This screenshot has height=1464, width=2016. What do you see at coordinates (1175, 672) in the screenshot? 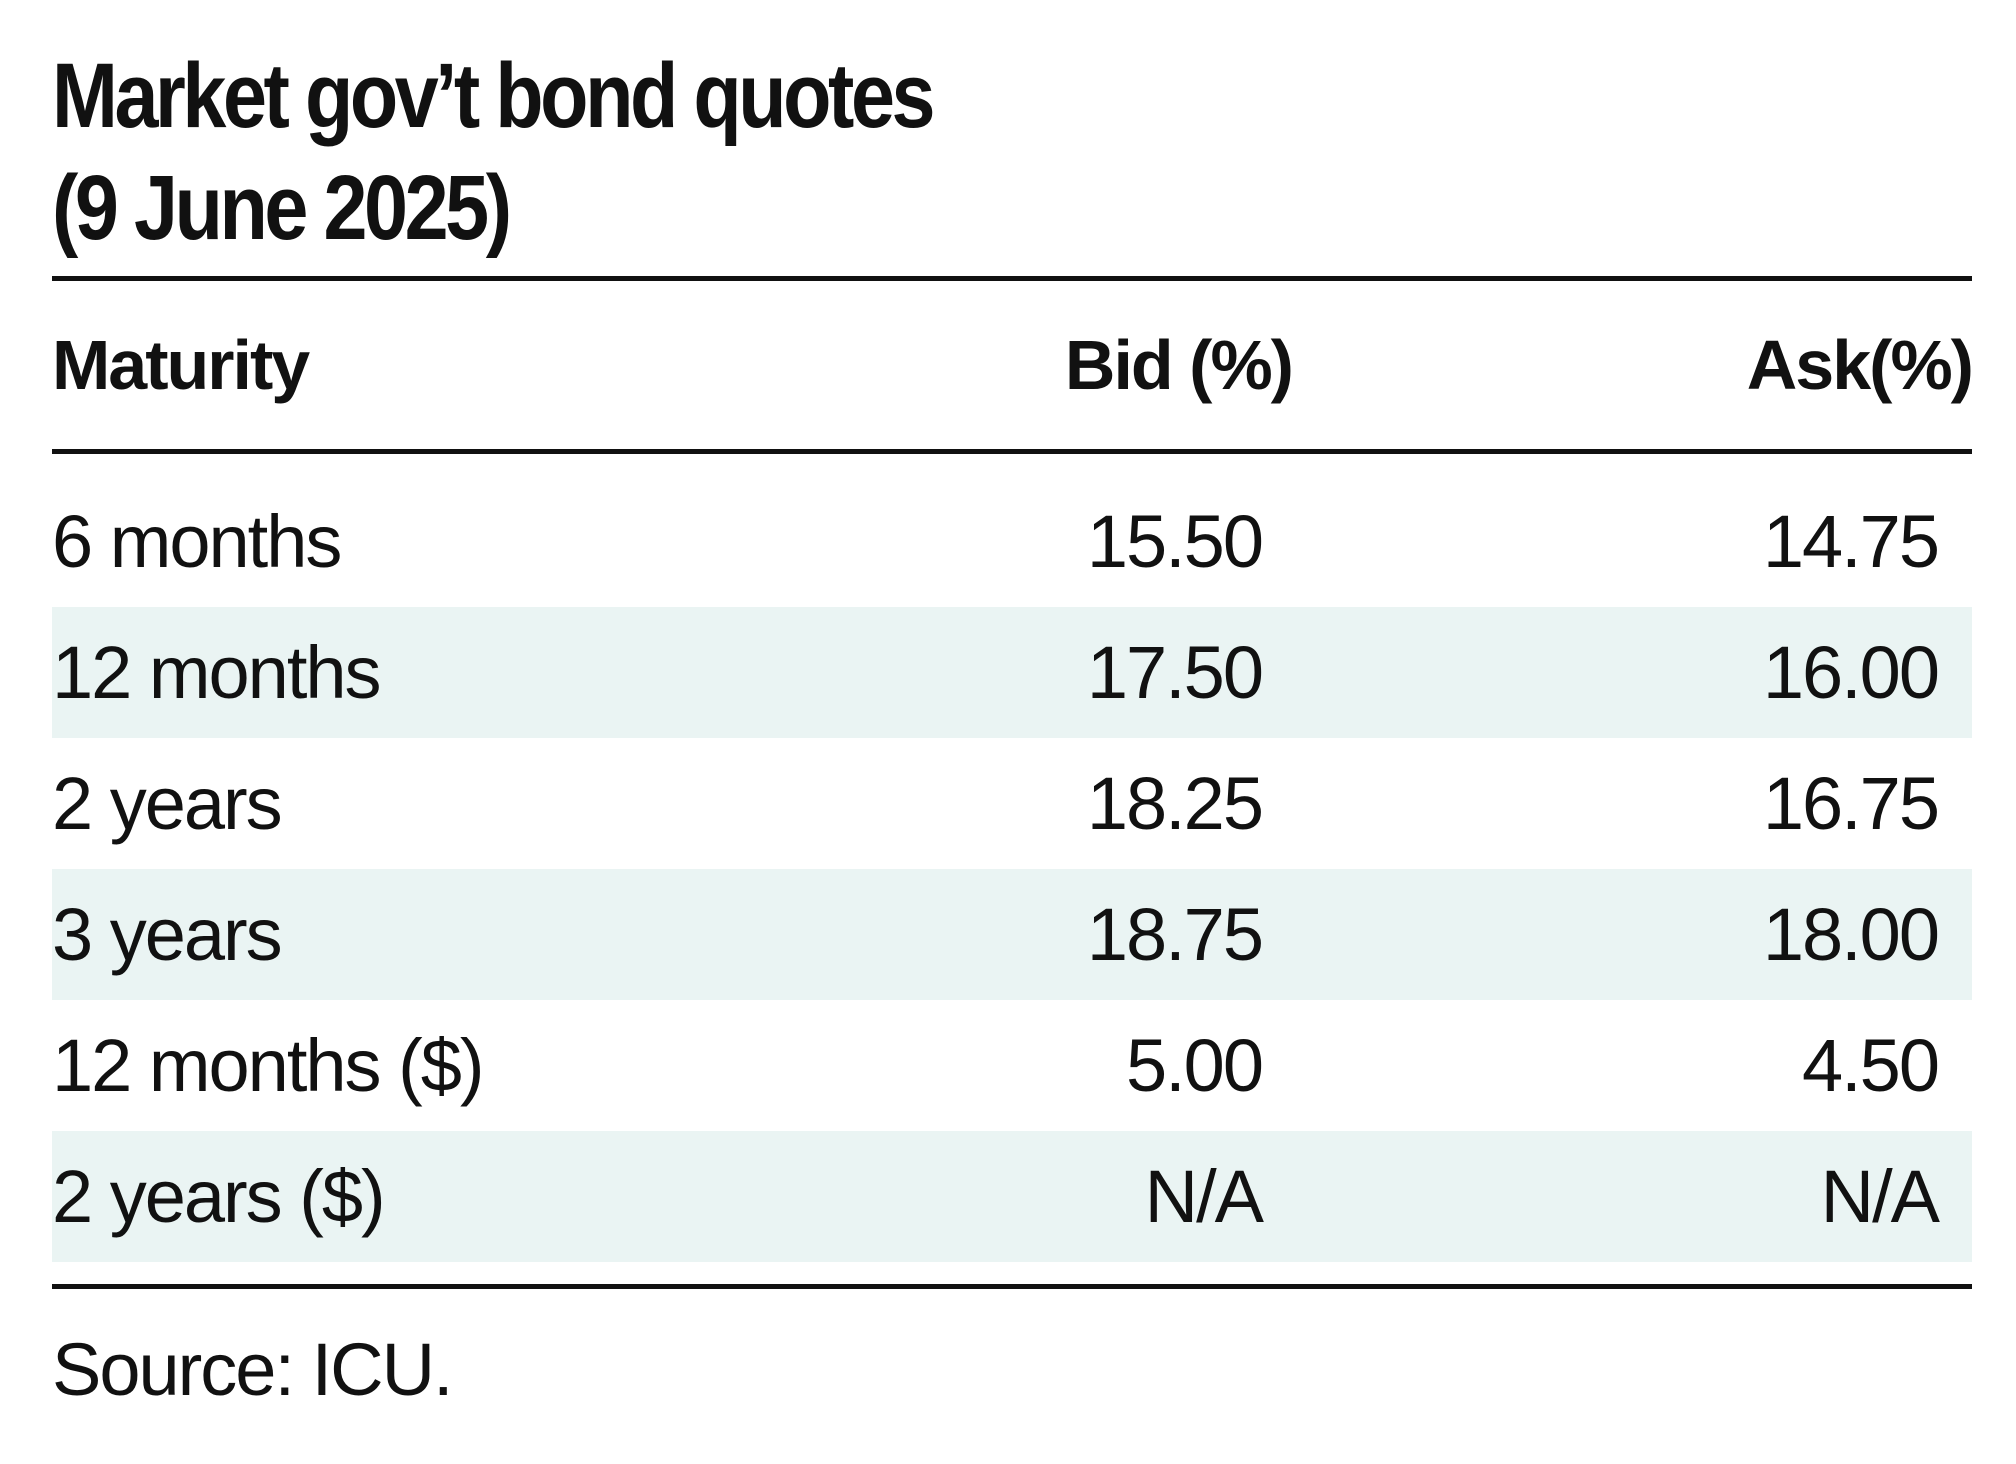
I see `cell-bid: 17.50` at bounding box center [1175, 672].